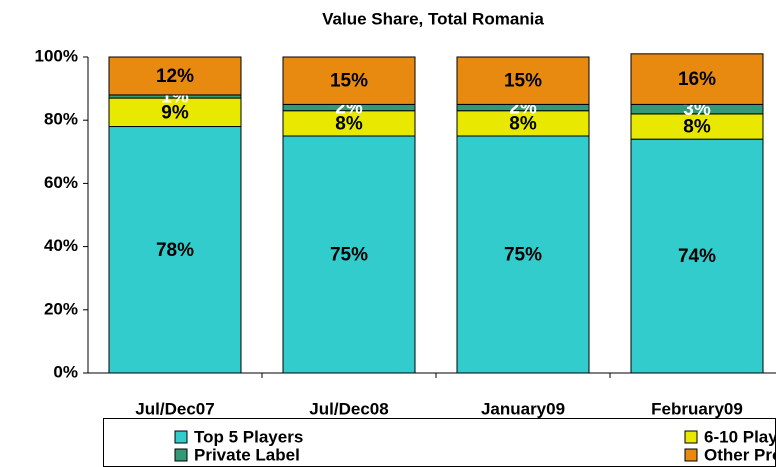 The image size is (776, 467). What do you see at coordinates (433, 18) in the screenshot?
I see `chart-title: Value Share, Total Romania` at bounding box center [433, 18].